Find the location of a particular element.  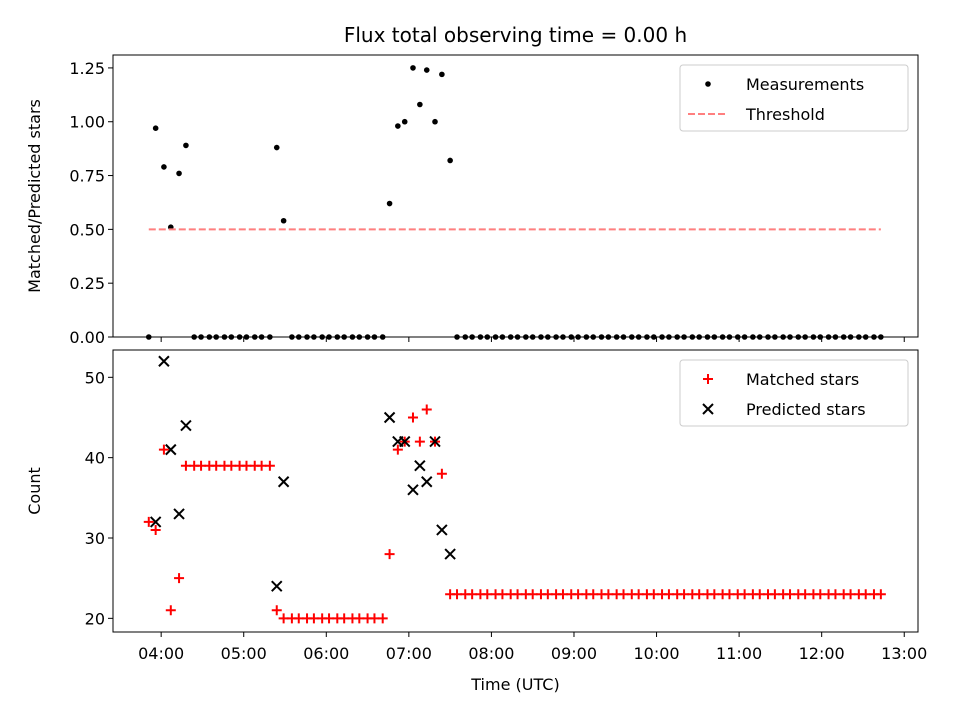

legend-label: Matched stars is located at coordinates (802, 379).